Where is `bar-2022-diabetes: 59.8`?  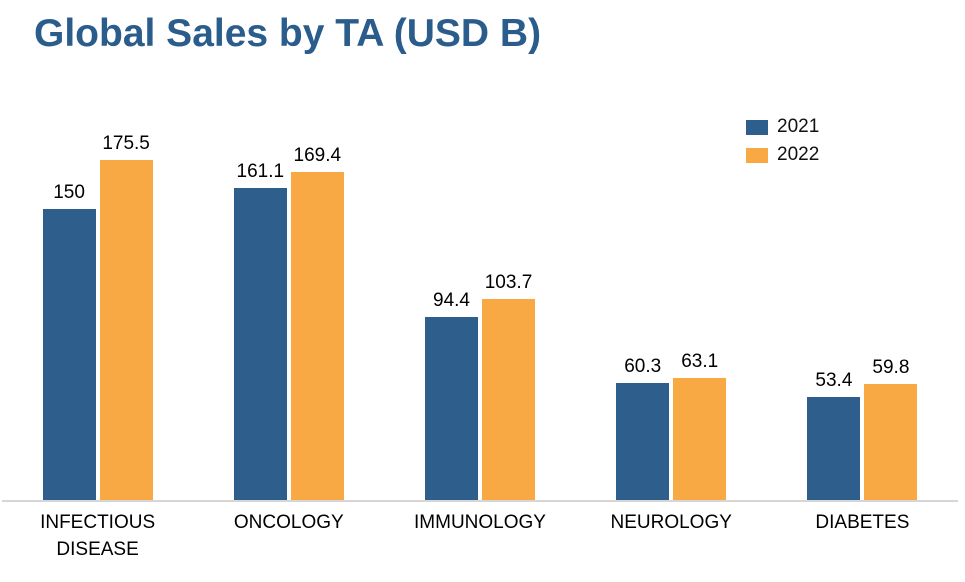 bar-2022-diabetes: 59.8 is located at coordinates (891, 428).